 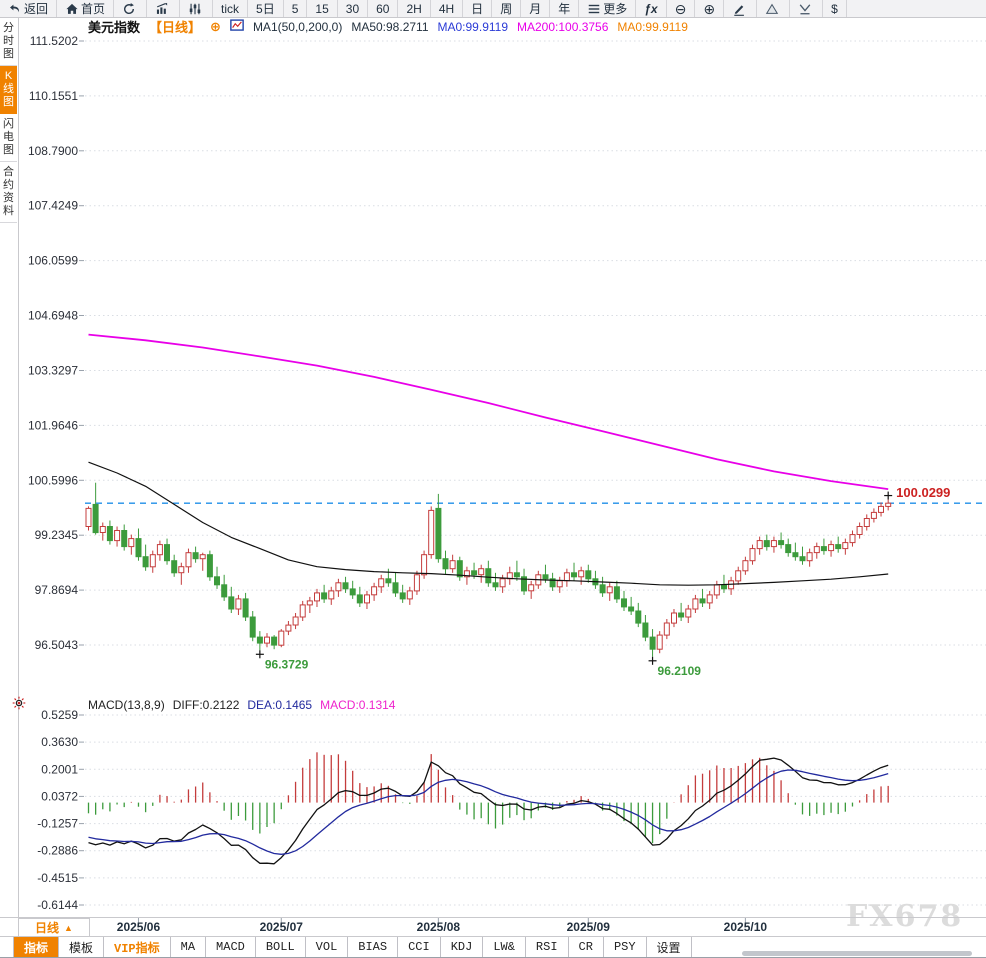 I want to click on sliders-icon, so click(x=195, y=9).